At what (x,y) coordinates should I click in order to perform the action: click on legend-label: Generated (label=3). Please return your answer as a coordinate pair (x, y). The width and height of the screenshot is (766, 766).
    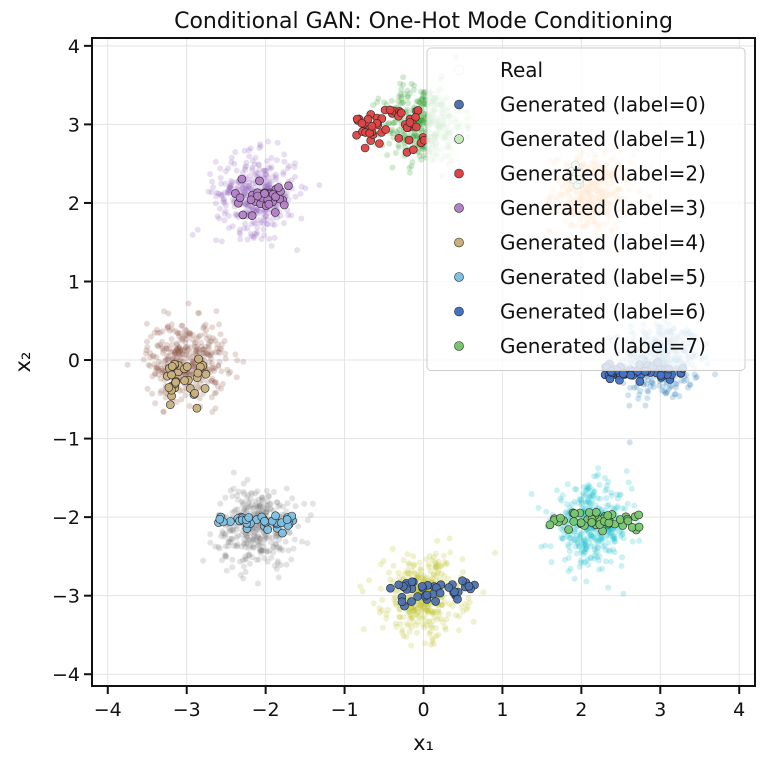
    Looking at the image, I should click on (603, 208).